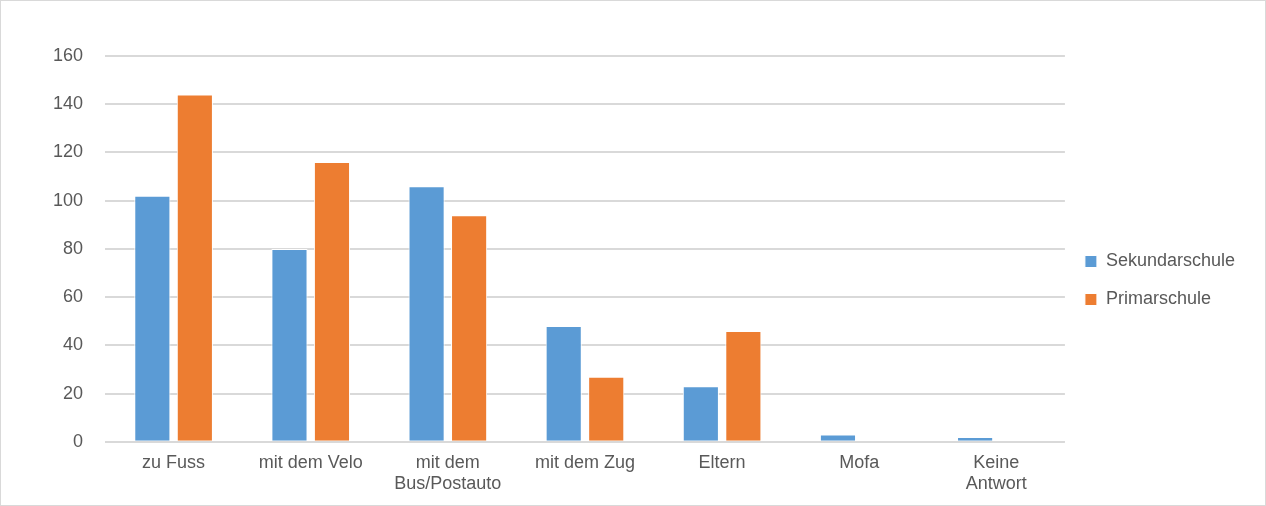 The height and width of the screenshot is (506, 1266). What do you see at coordinates (1158, 298) in the screenshot?
I see `legend-label: Primarschule` at bounding box center [1158, 298].